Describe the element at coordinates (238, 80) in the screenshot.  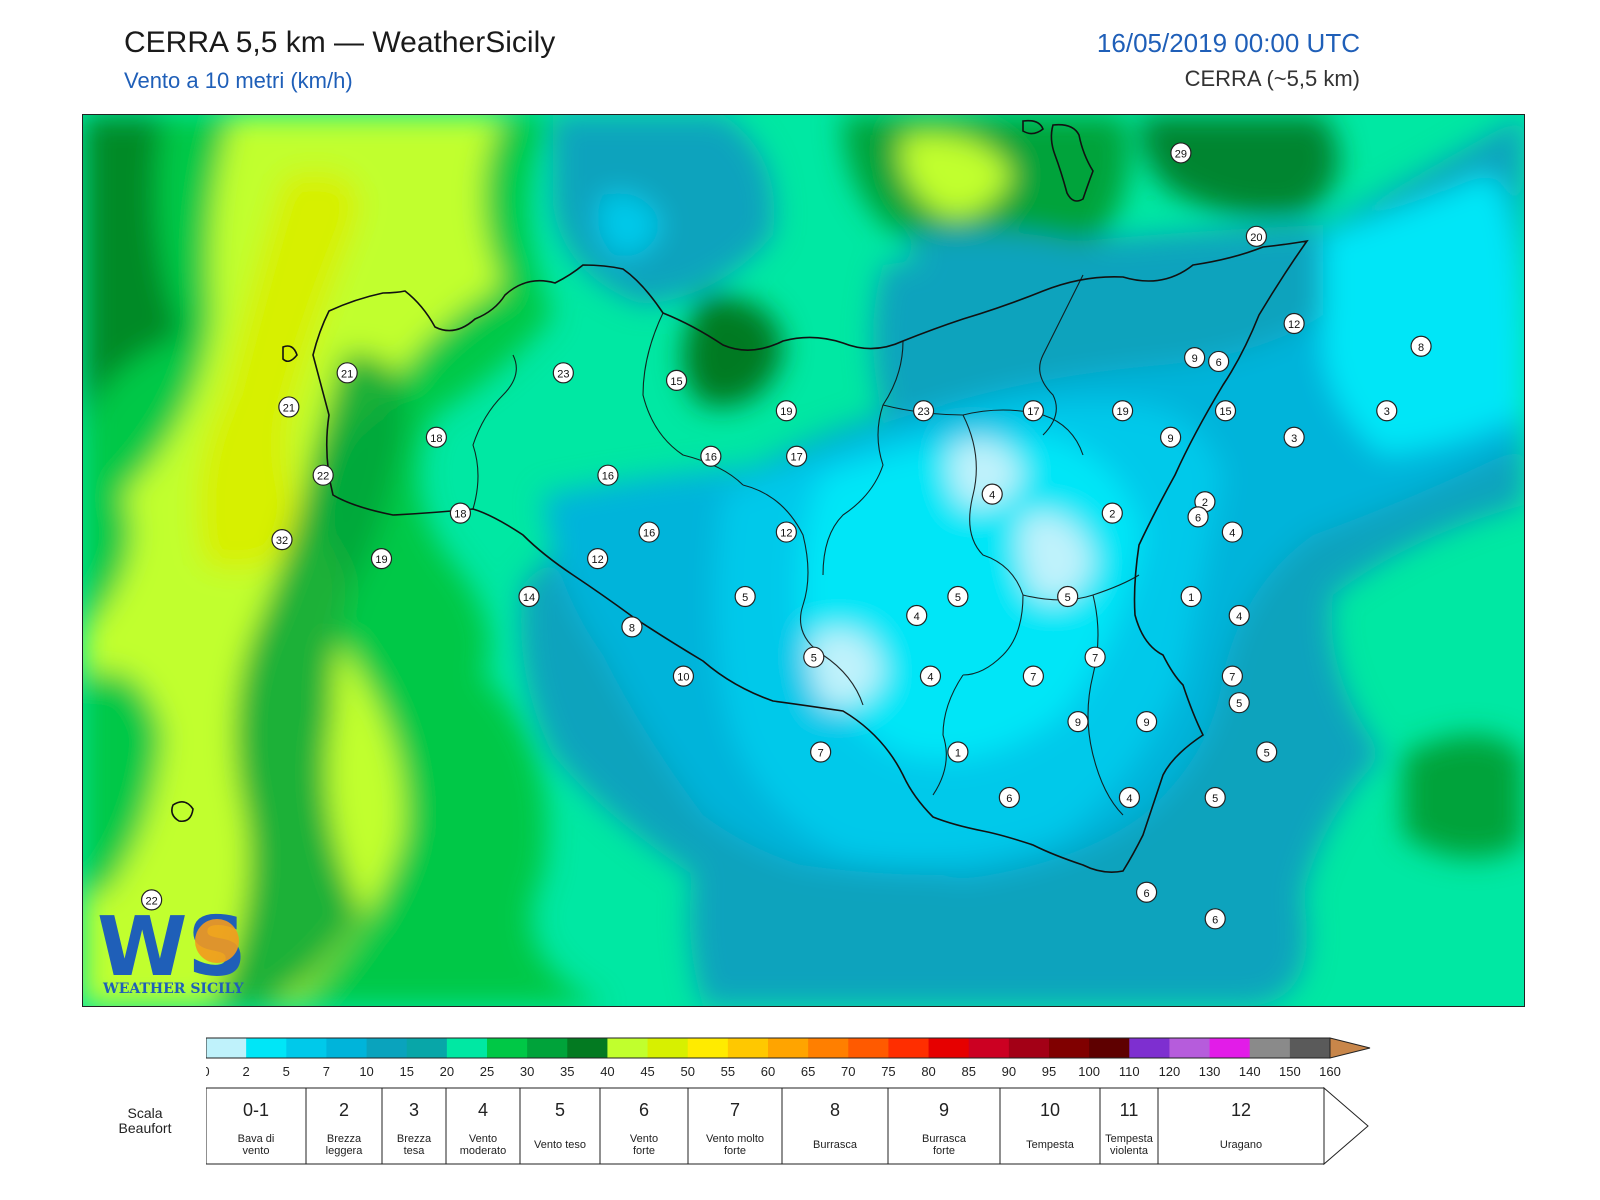
I see `map-subtitle: Vento a 10 metri (km/h)` at that location.